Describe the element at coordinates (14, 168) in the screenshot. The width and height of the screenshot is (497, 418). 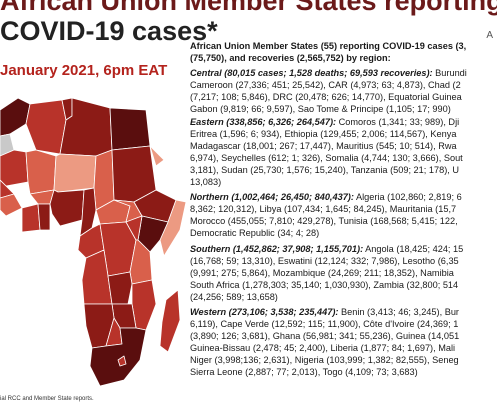
I see `map-region-mauritania` at that location.